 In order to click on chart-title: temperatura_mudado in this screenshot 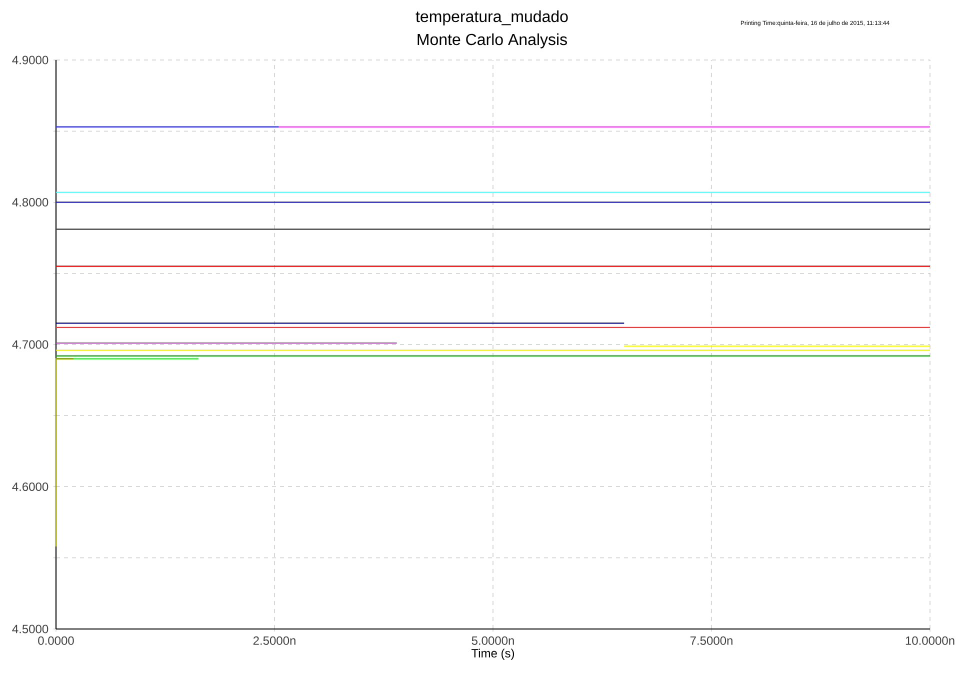, I will do `click(492, 18)`.